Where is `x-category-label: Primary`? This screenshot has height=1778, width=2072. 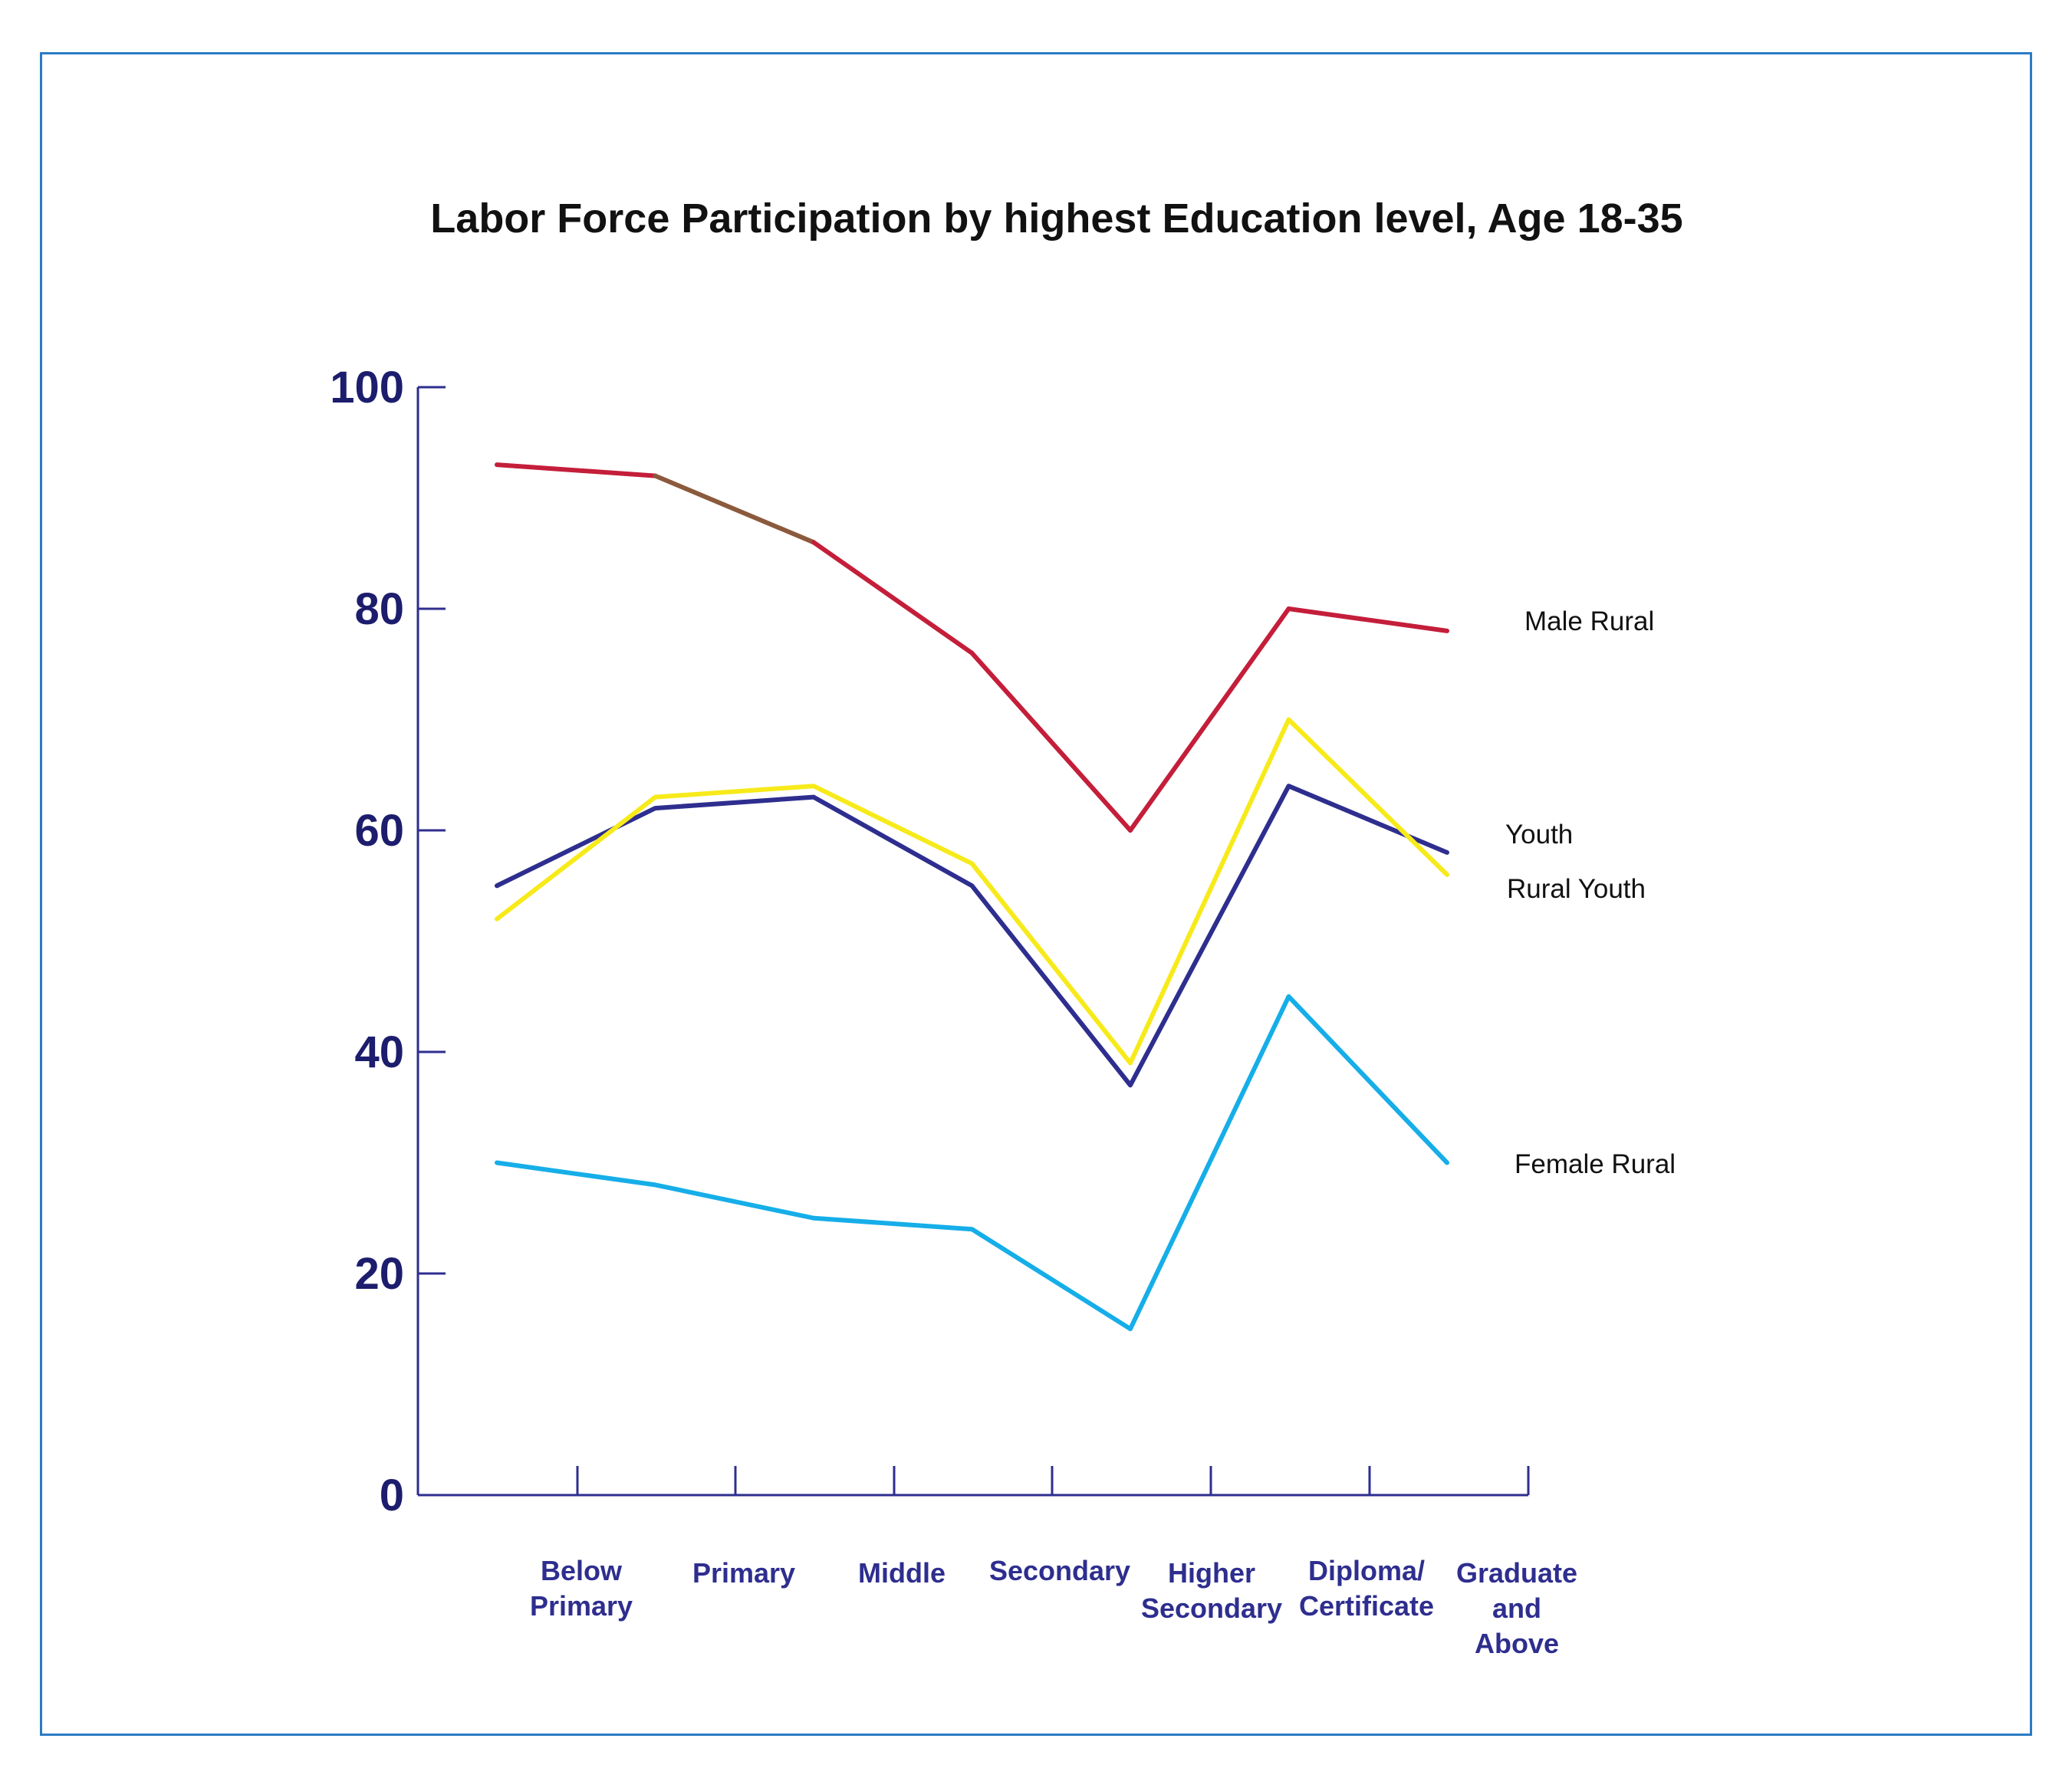
x-category-label: Primary is located at coordinates (743, 1573).